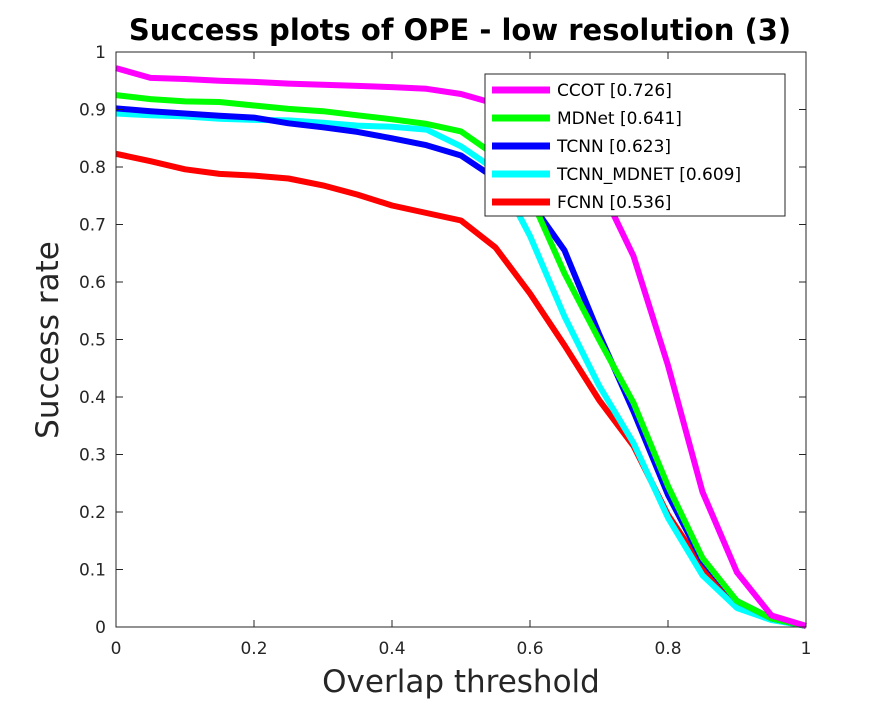 Image resolution: width=891 pixels, height=703 pixels. Describe the element at coordinates (614, 91) in the screenshot. I see `legend-entry-label: CCOT [0.726]` at that location.